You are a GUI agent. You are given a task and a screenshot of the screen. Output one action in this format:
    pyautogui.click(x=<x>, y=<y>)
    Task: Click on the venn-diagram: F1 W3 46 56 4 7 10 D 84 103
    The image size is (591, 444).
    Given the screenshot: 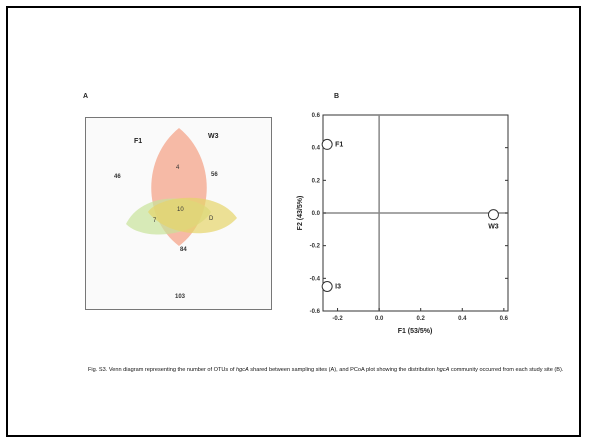 What is the action you would take?
    pyautogui.click(x=178, y=213)
    